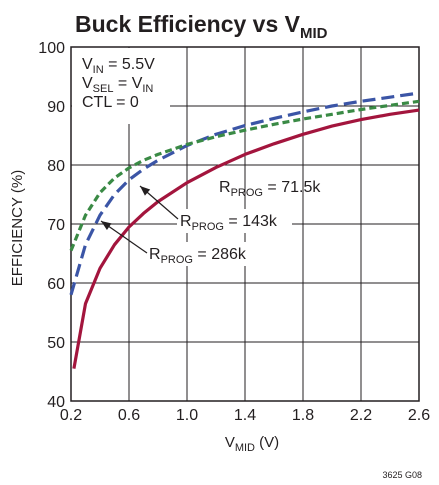 Image resolution: width=439 pixels, height=485 pixels. I want to click on x-tick-label: 2.2, so click(361, 415).